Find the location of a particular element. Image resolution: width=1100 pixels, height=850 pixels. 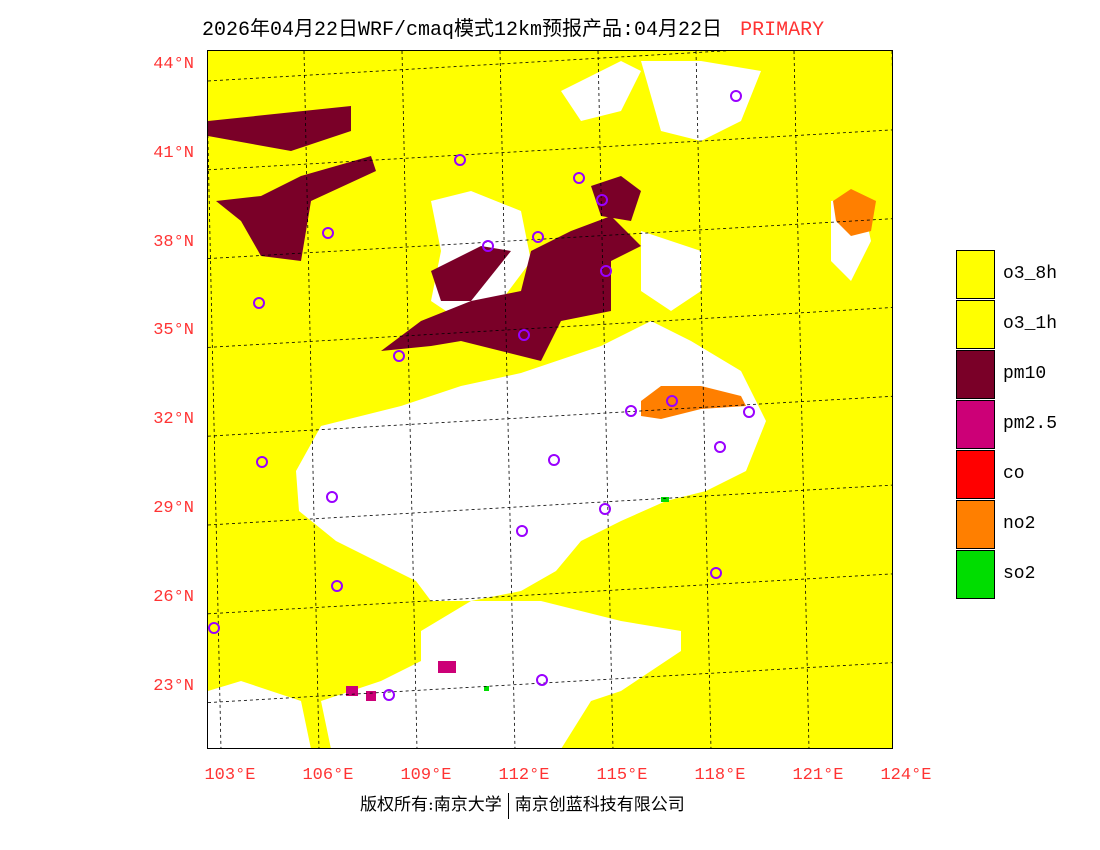

primary-tag: PRIMARY is located at coordinates (782, 30).